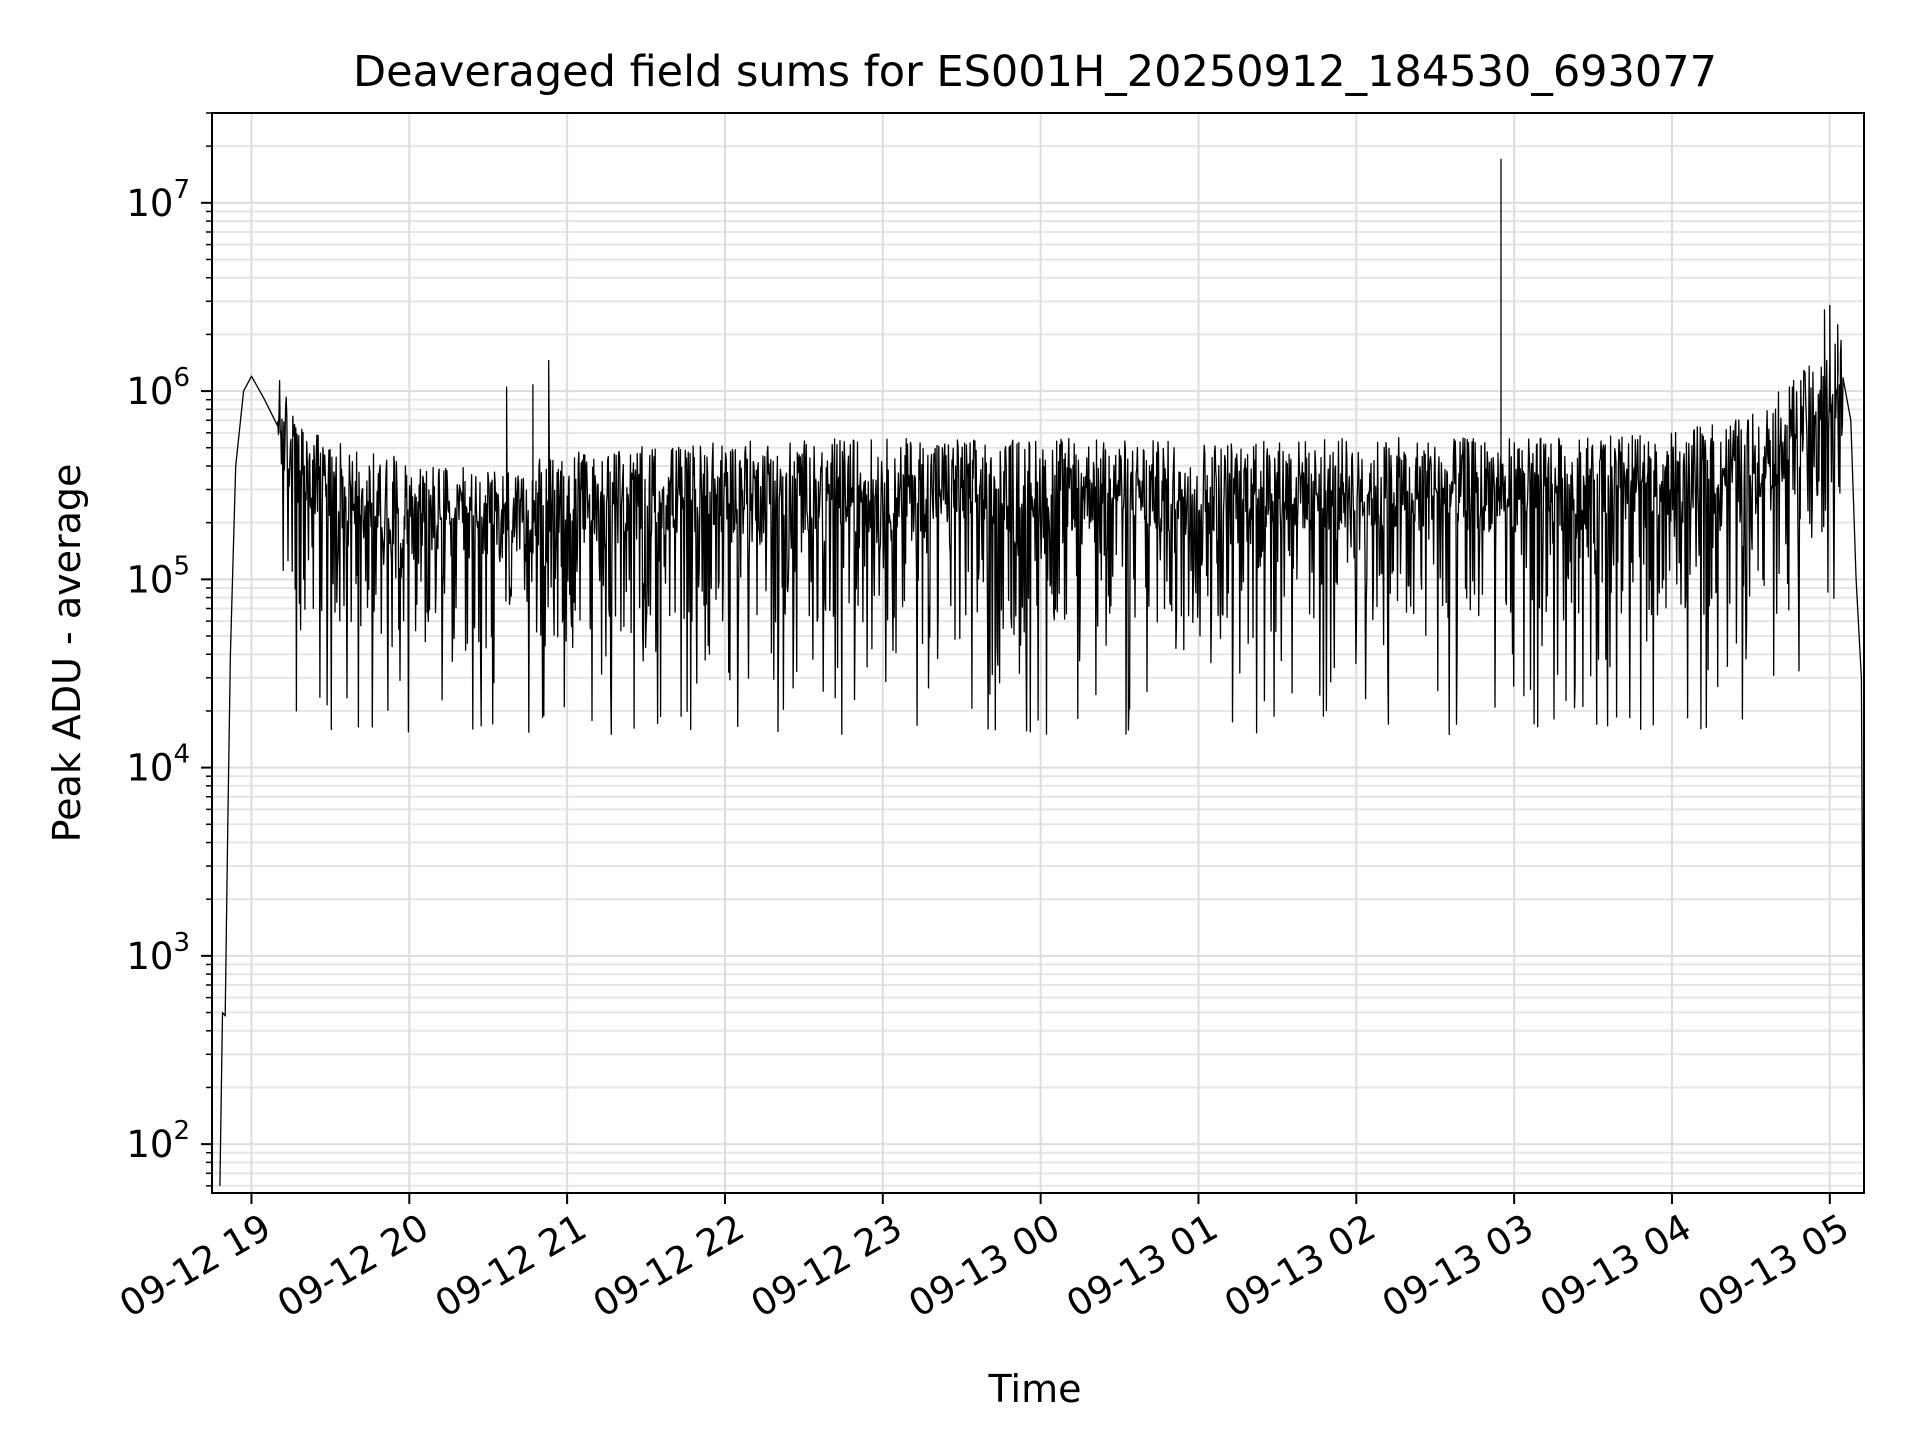  Describe the element at coordinates (67, 653) in the screenshot. I see `y-axis-label: Peak ADU - average` at that location.